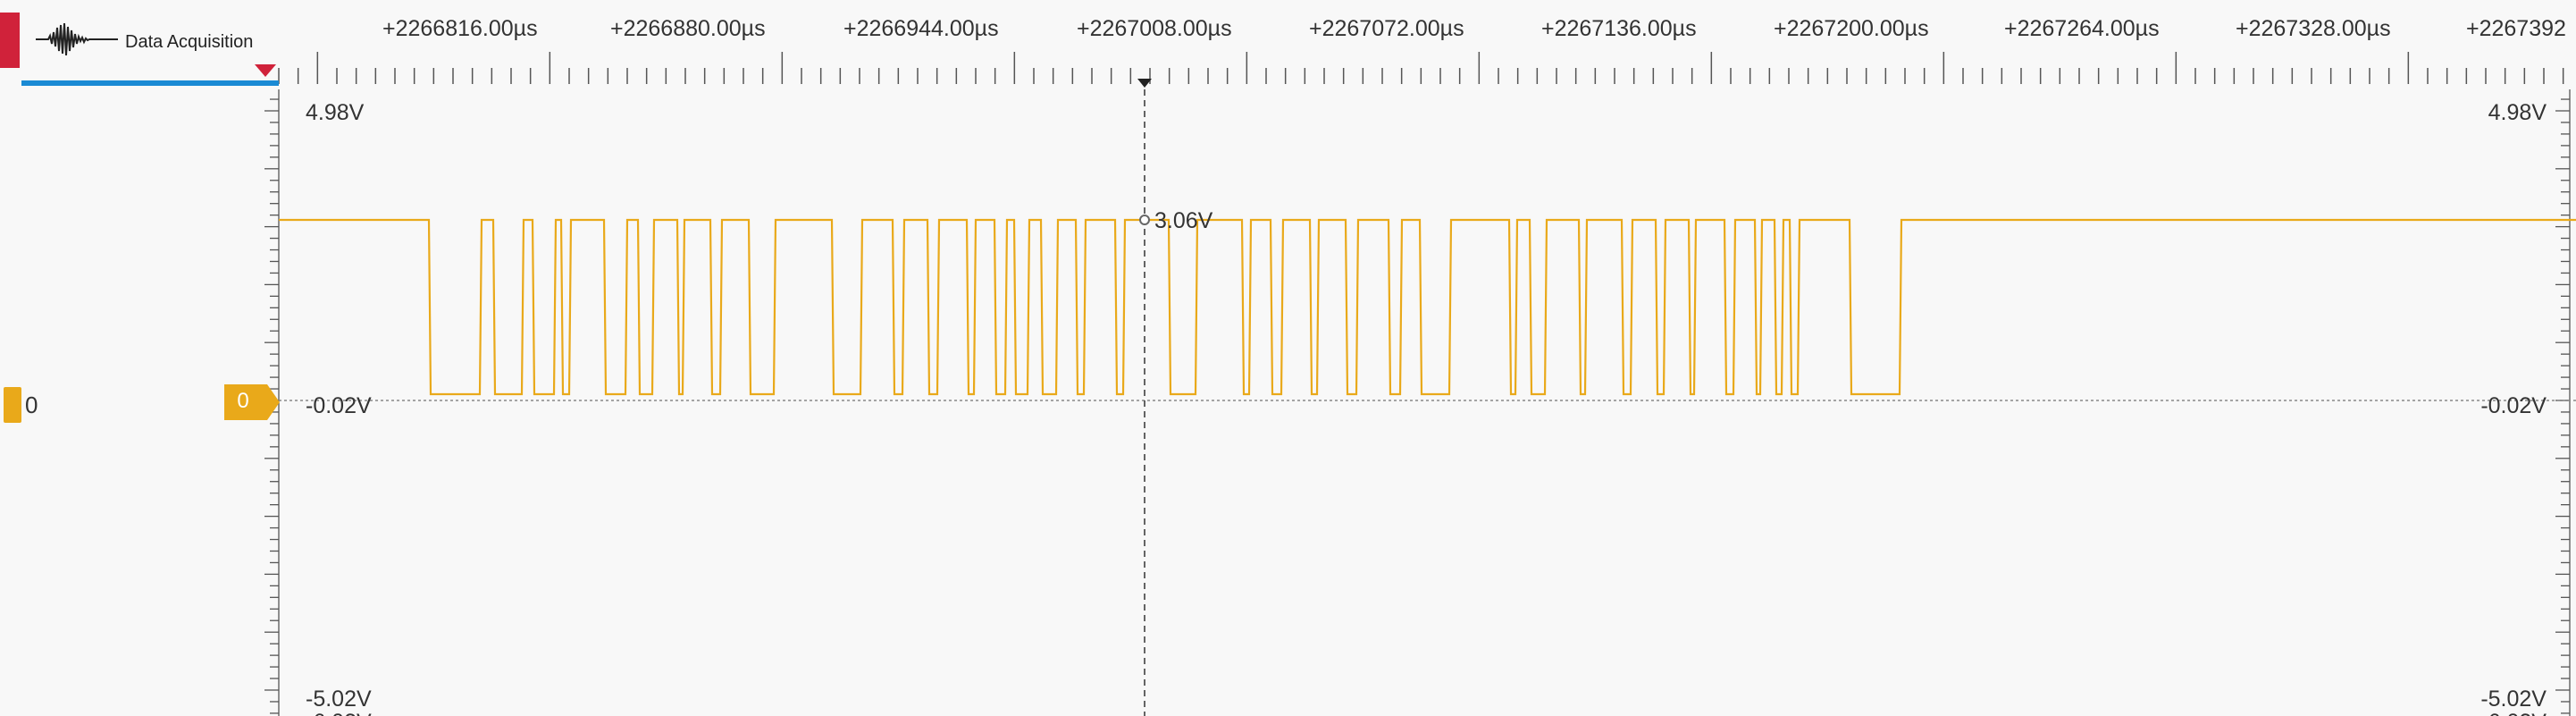 The width and height of the screenshot is (2576, 716). Describe the element at coordinates (2516, 28) in the screenshot. I see `time-label: +2267392` at that location.